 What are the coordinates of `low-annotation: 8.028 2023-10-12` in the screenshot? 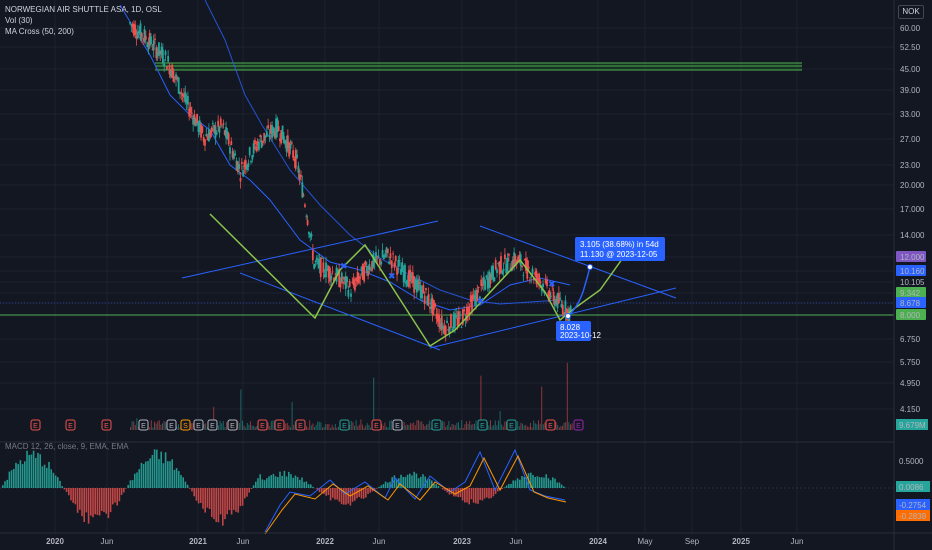 It's located at (578, 331).